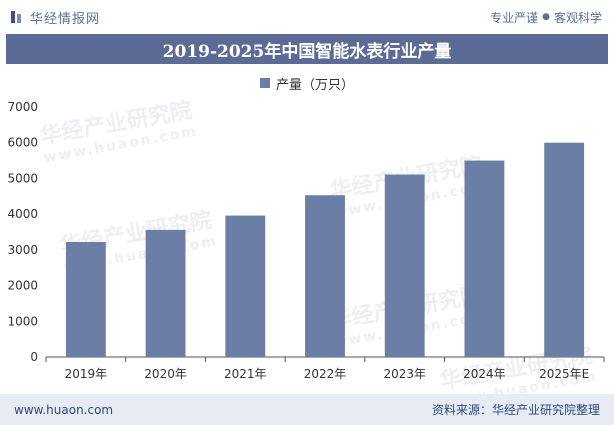 The height and width of the screenshot is (425, 614). What do you see at coordinates (307, 17) in the screenshot?
I see `top-bar: 华经情报网 专业严谨 ● 客观科学` at bounding box center [307, 17].